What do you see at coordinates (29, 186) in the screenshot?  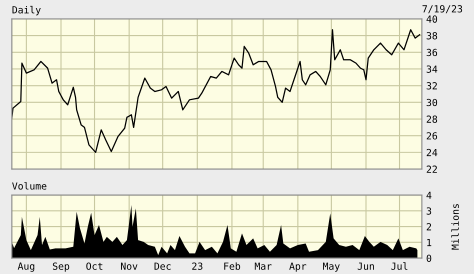 I see `chart-title: Volume` at bounding box center [29, 186].